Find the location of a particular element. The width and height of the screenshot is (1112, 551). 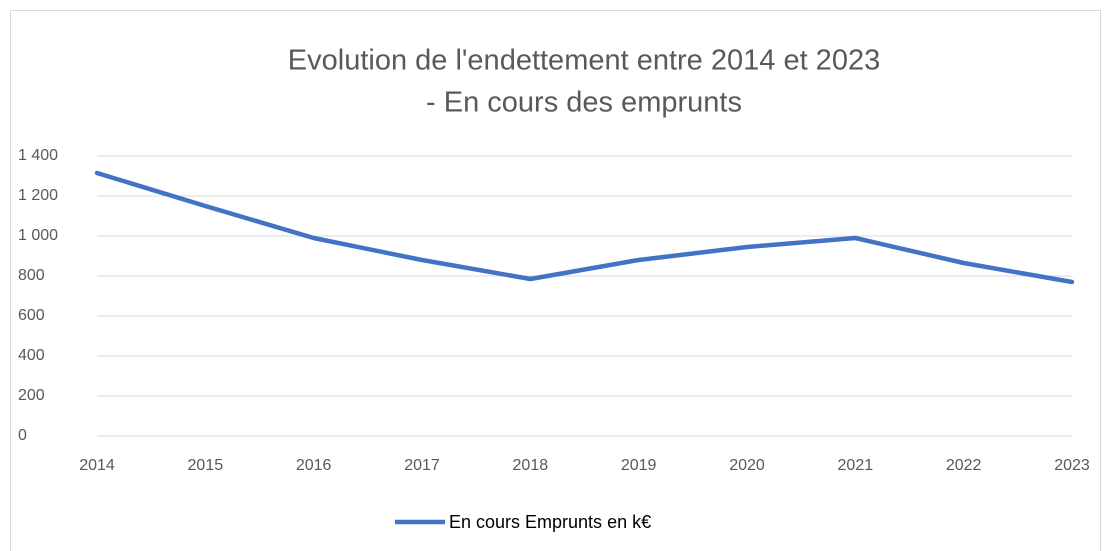

legend-label: En cours Emprunts en k€ is located at coordinates (550, 522).